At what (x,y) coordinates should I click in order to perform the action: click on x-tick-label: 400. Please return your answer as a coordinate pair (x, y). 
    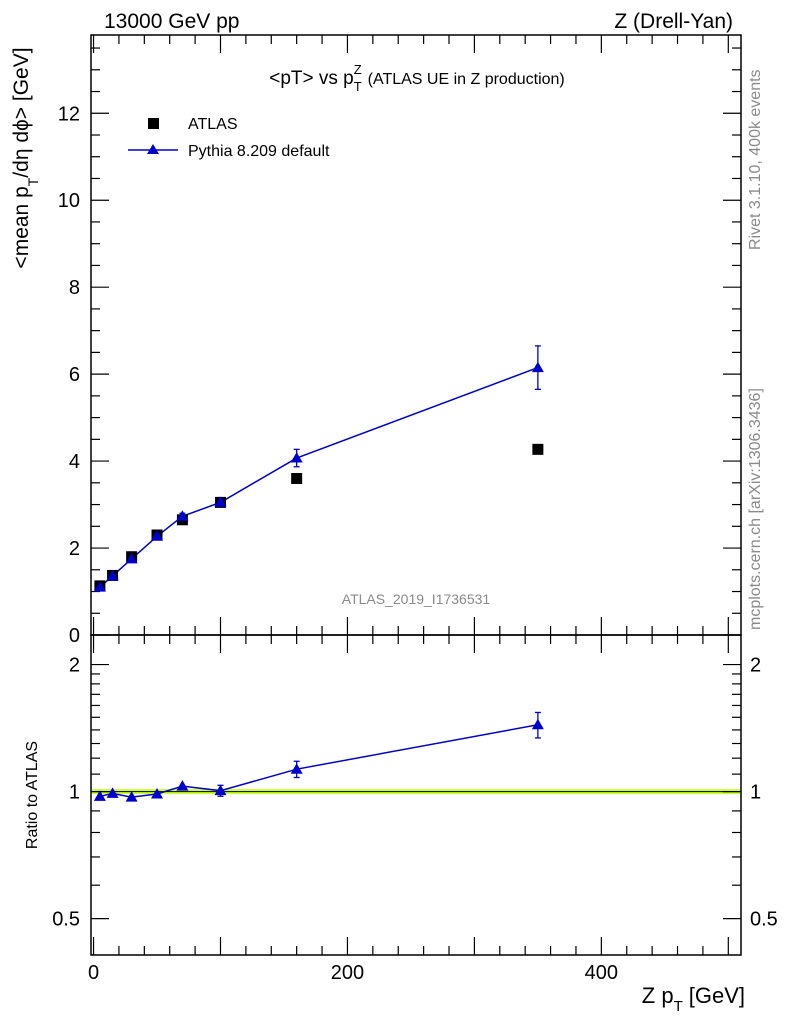
    Looking at the image, I should click on (601, 973).